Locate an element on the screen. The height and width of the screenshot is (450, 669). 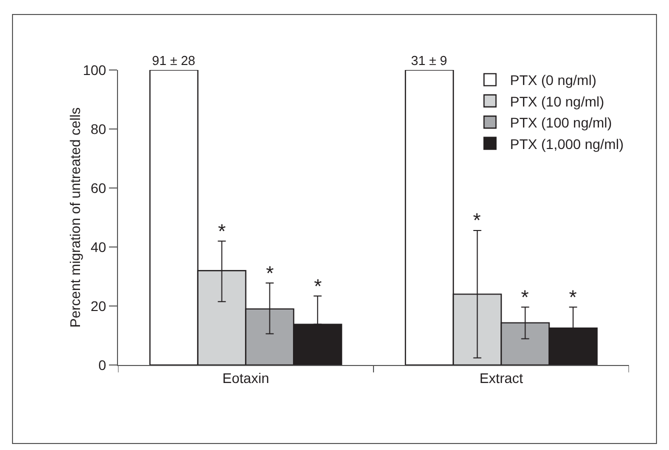
x-tick-label: Extract is located at coordinates (501, 378).